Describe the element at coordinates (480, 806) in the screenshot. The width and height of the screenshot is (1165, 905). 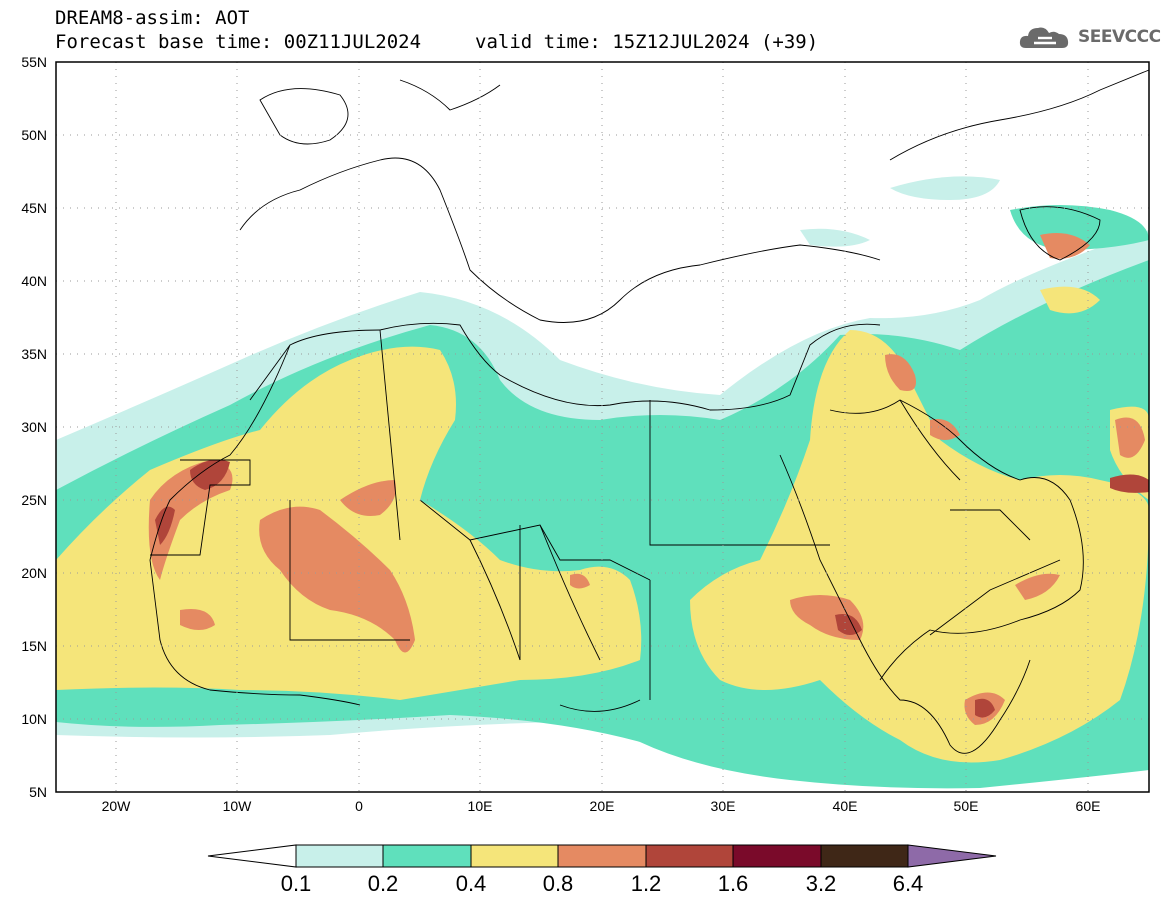
I see `lon-label: 10E` at that location.